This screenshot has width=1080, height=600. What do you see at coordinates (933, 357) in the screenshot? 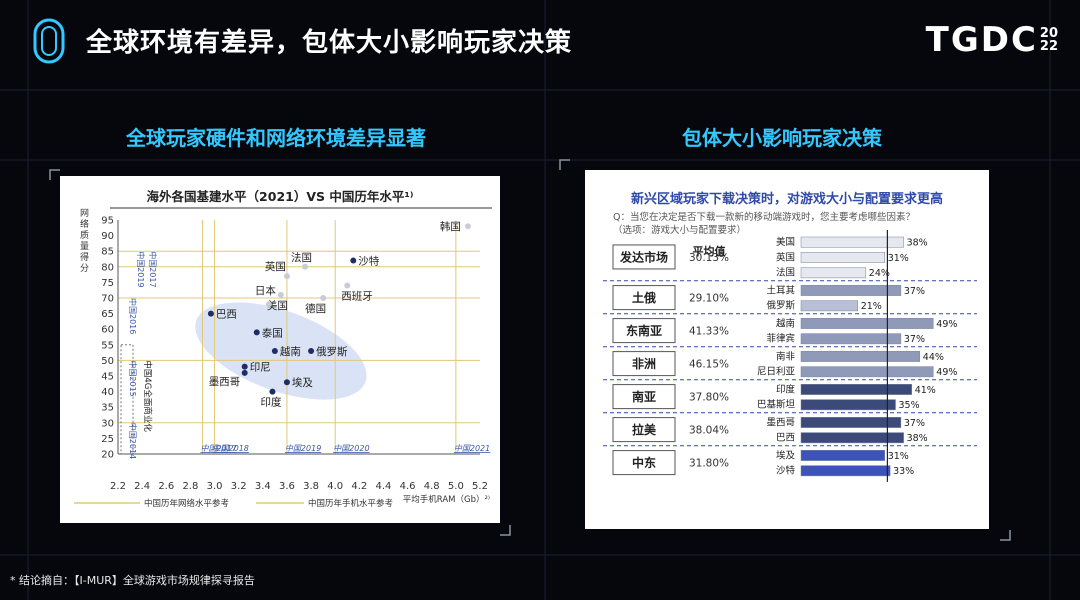
I see `bar-value-label: 44%` at bounding box center [933, 357].